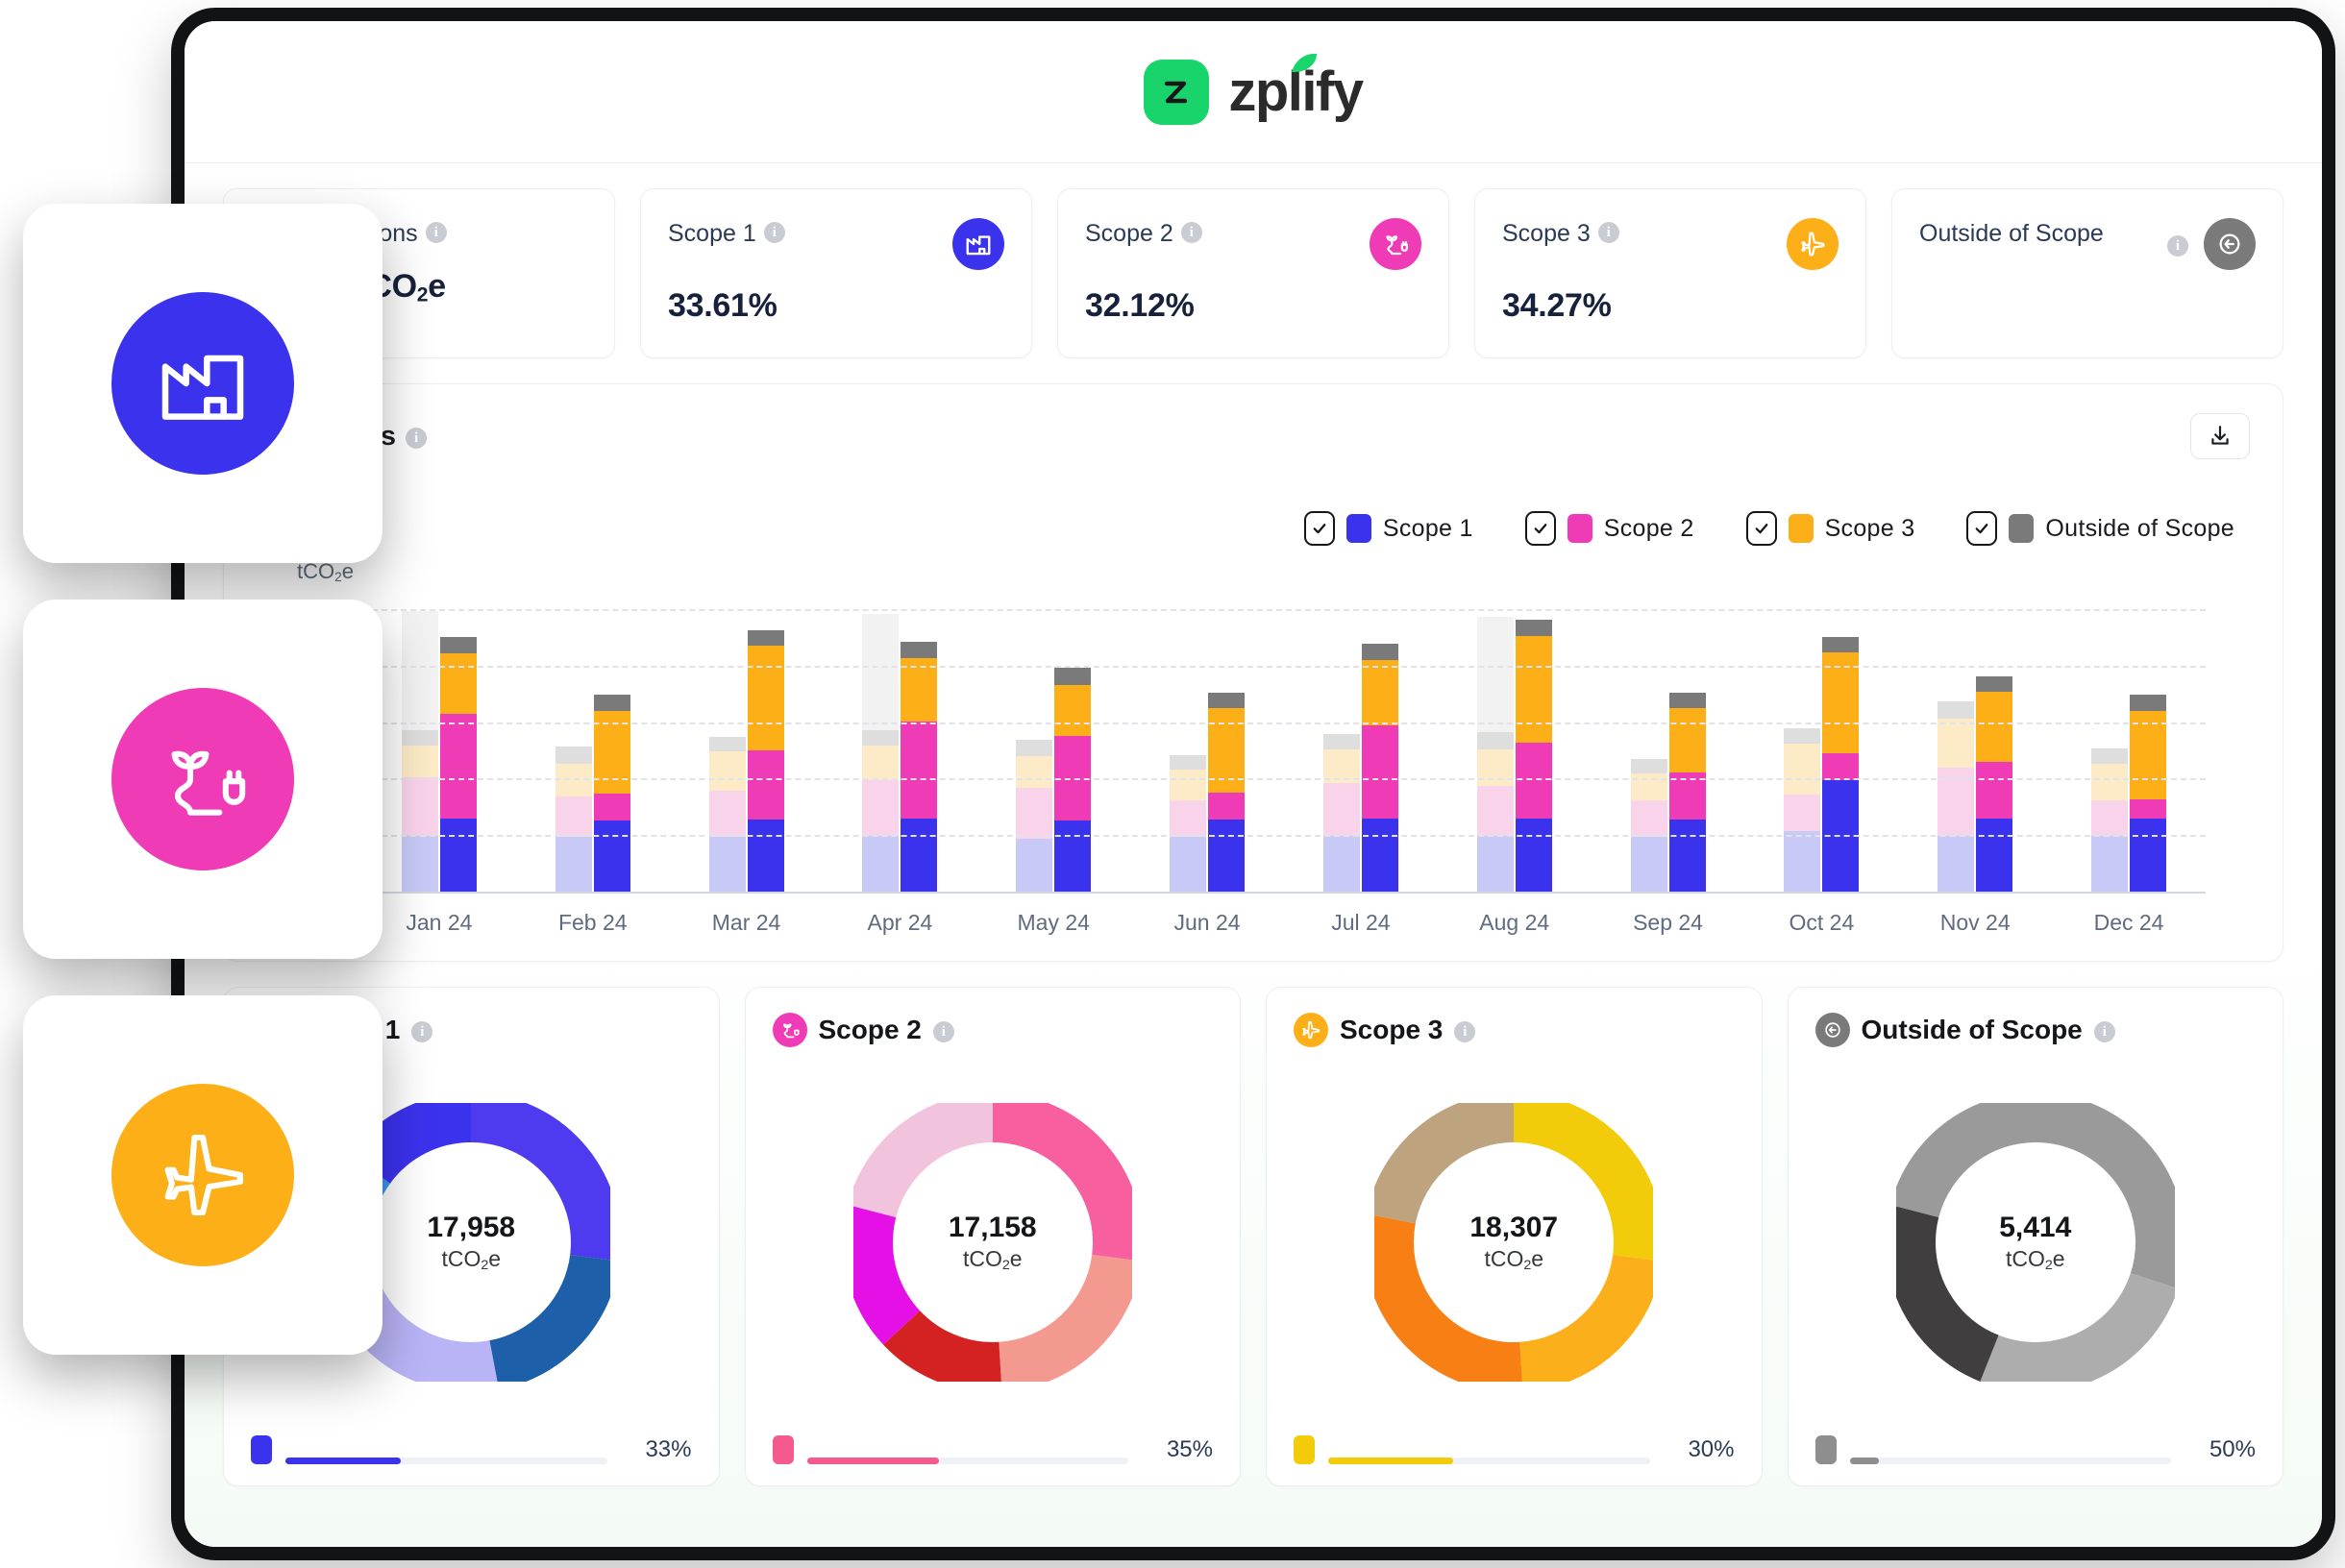 The height and width of the screenshot is (1568, 2345). What do you see at coordinates (2232, 1449) in the screenshot?
I see `footer-percentage: 50%` at bounding box center [2232, 1449].